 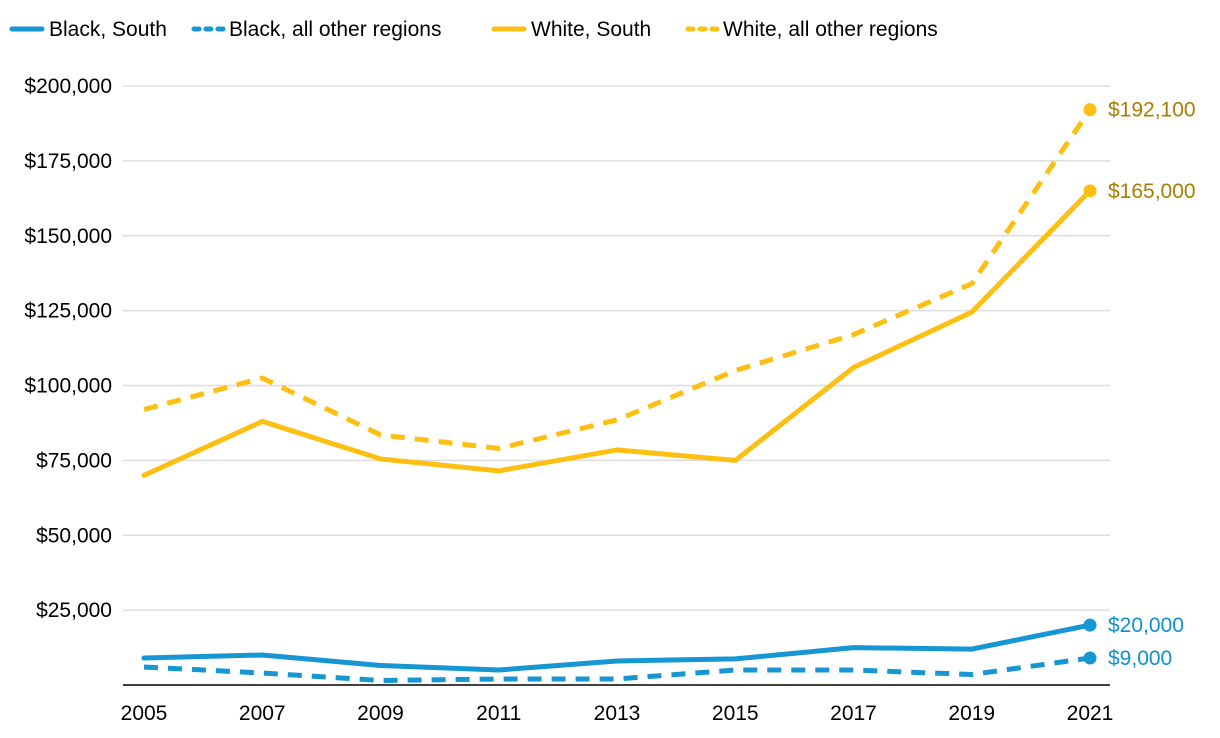 What do you see at coordinates (1152, 110) in the screenshot?
I see `end-label-white-all-other-regions: $192,100` at bounding box center [1152, 110].